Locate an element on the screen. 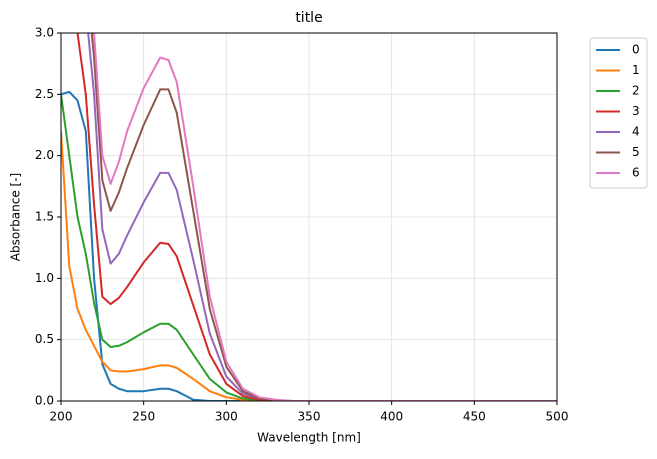  y-tick-label: 1.0 is located at coordinates (44, 278).